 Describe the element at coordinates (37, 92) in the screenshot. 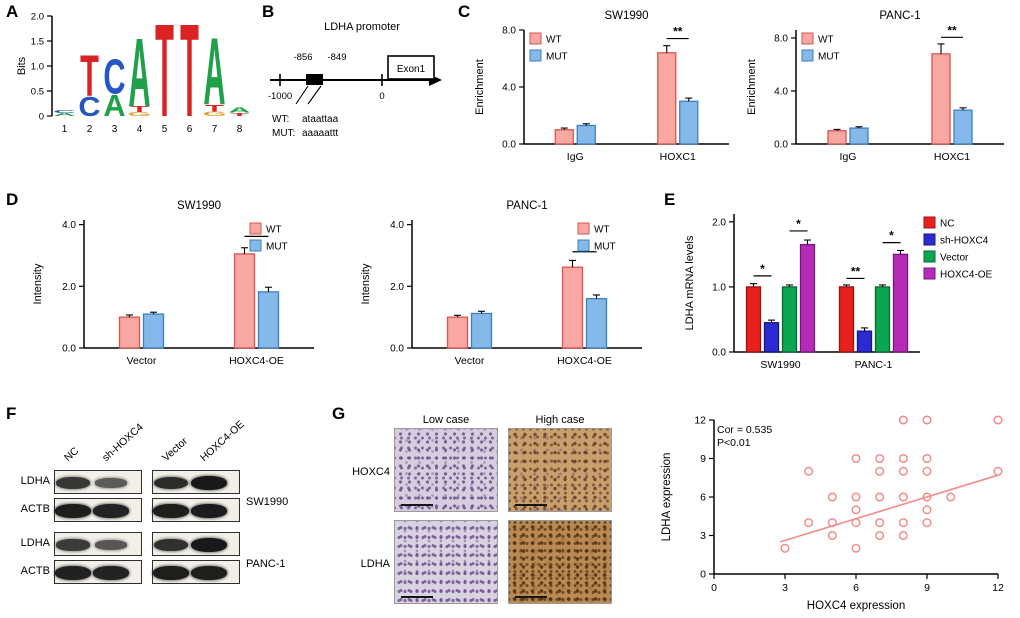

I see `y-tick-label: 0.5` at that location.